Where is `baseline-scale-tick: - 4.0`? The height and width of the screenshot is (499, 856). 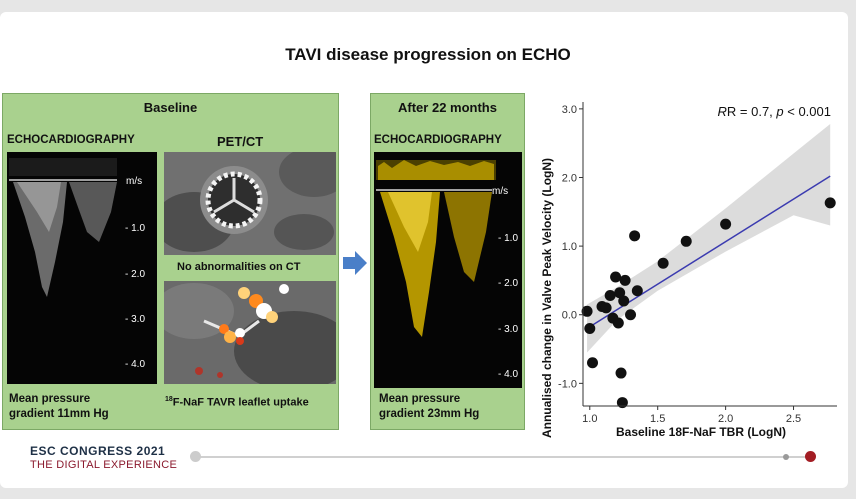 baseline-scale-tick: - 4.0 is located at coordinates (135, 364).